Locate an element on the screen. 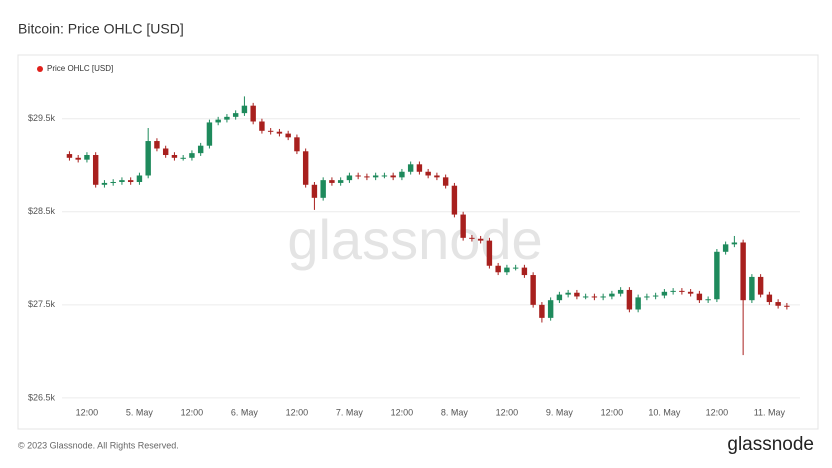 The width and height of the screenshot is (832, 468). x-tick-label: 8. May is located at coordinates (455, 412).